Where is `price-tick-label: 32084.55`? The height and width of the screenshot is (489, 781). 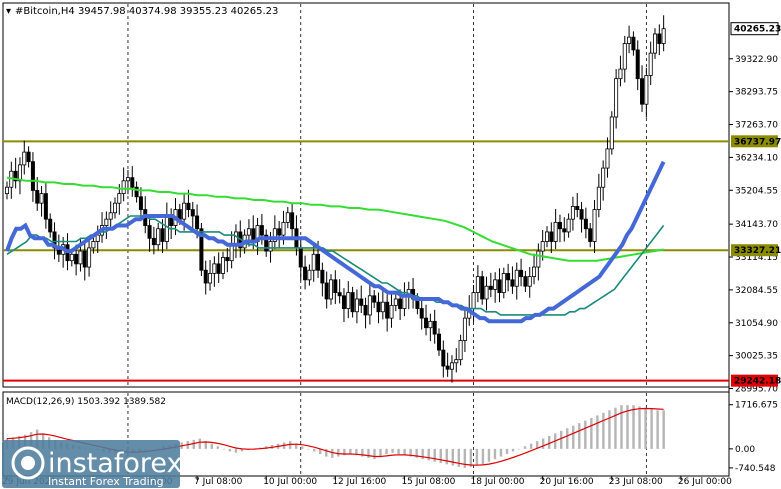
price-tick-label: 32084.55 is located at coordinates (756, 291).